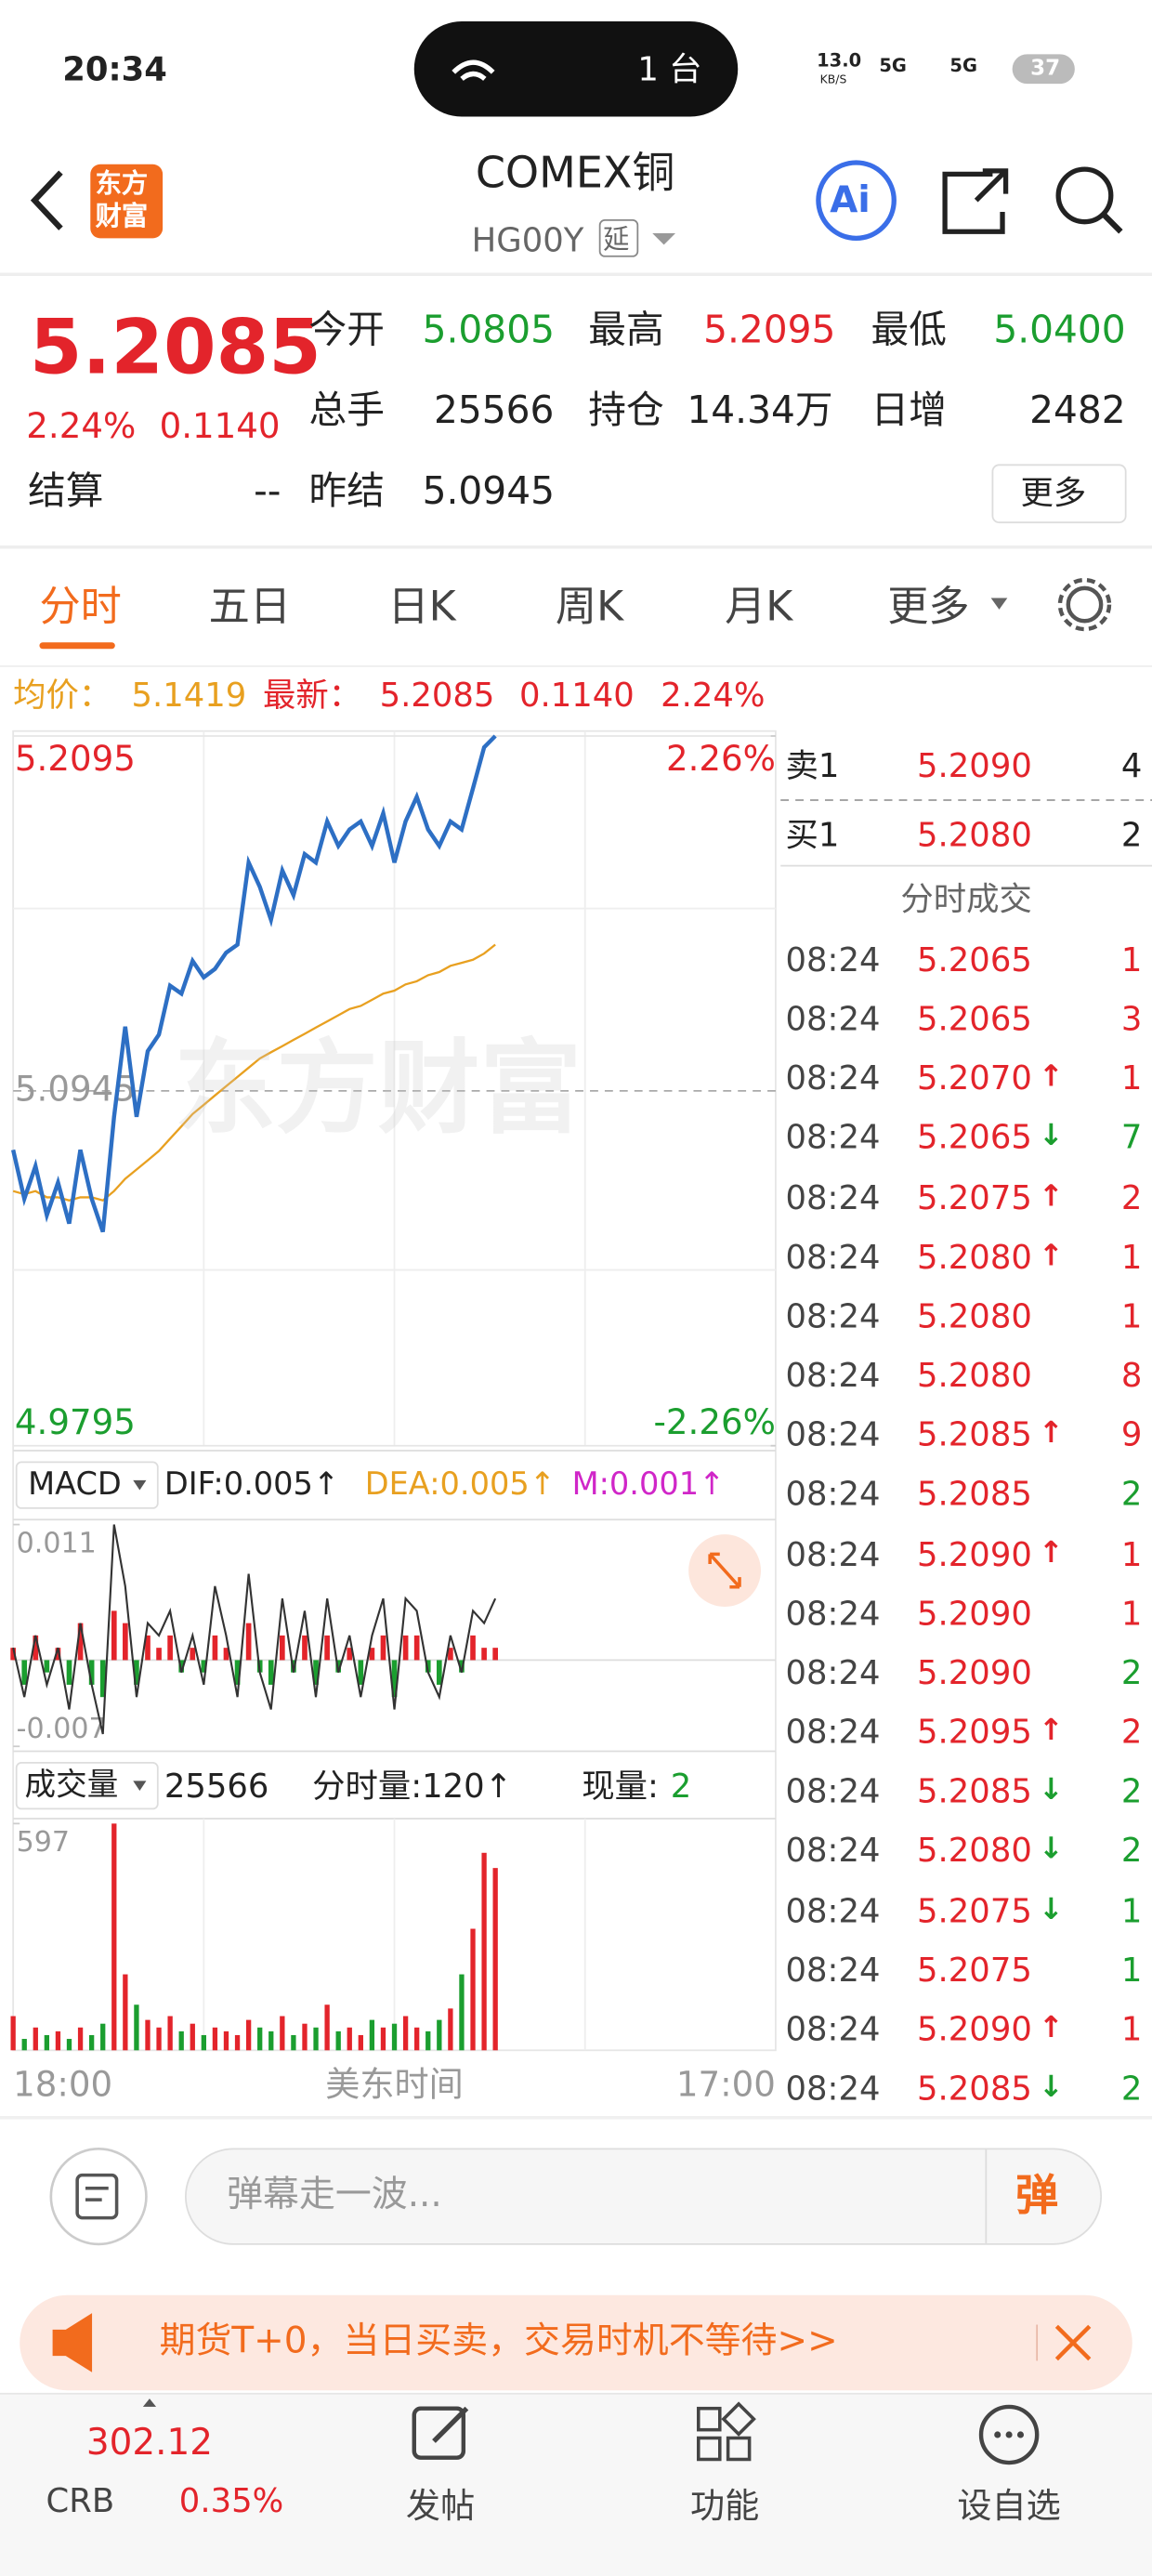 The width and height of the screenshot is (1152, 2576). What do you see at coordinates (378, 1088) in the screenshot?
I see `watermark: 东方财富` at bounding box center [378, 1088].